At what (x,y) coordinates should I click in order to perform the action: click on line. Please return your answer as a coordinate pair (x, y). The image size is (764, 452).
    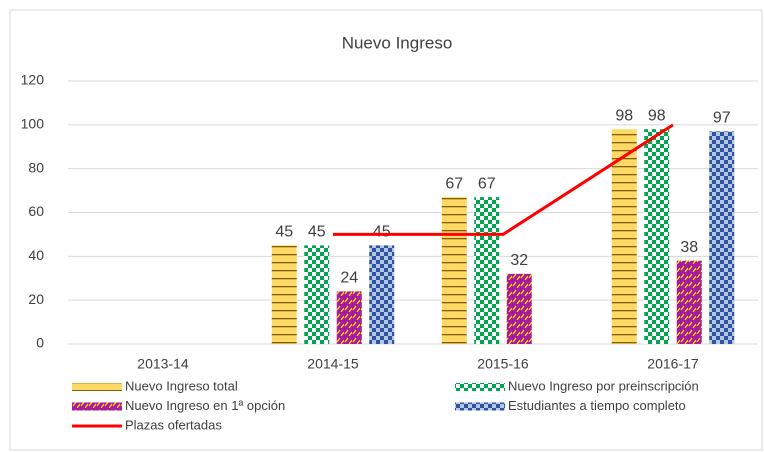
    Looking at the image, I should click on (503, 179).